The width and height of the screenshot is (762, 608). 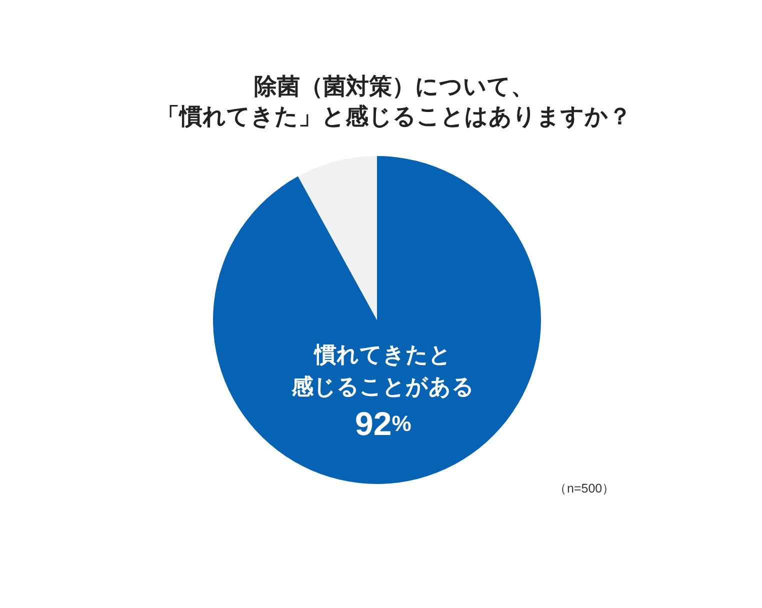 I want to click on data-label: 92%, so click(x=383, y=423).